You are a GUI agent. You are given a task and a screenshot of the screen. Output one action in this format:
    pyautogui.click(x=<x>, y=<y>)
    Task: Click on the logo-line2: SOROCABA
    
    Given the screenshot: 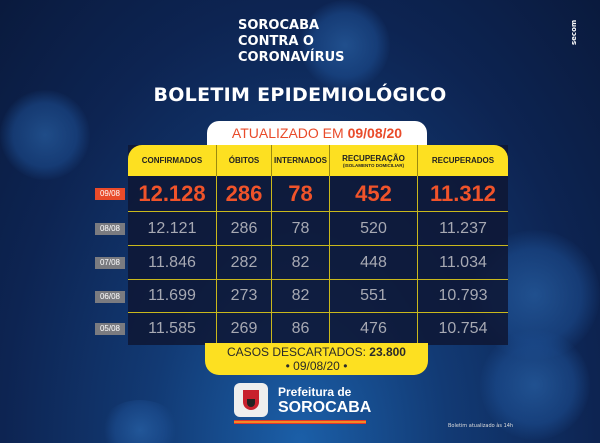 What is the action you would take?
    pyautogui.click(x=325, y=407)
    